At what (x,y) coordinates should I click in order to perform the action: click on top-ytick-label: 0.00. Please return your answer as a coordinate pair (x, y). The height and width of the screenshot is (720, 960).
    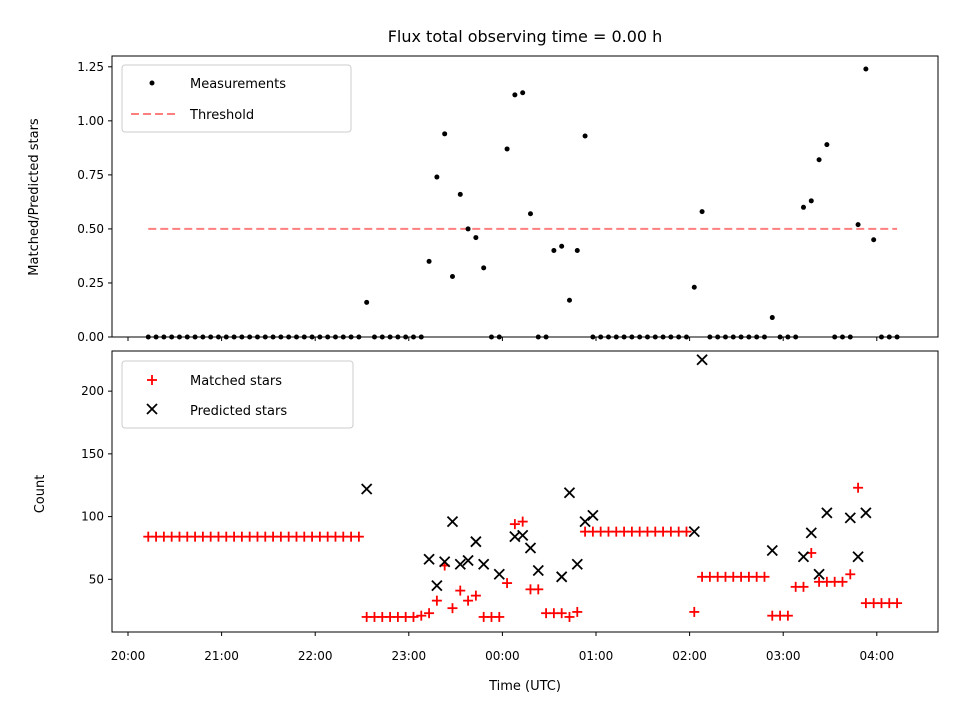
    Looking at the image, I should click on (90, 337).